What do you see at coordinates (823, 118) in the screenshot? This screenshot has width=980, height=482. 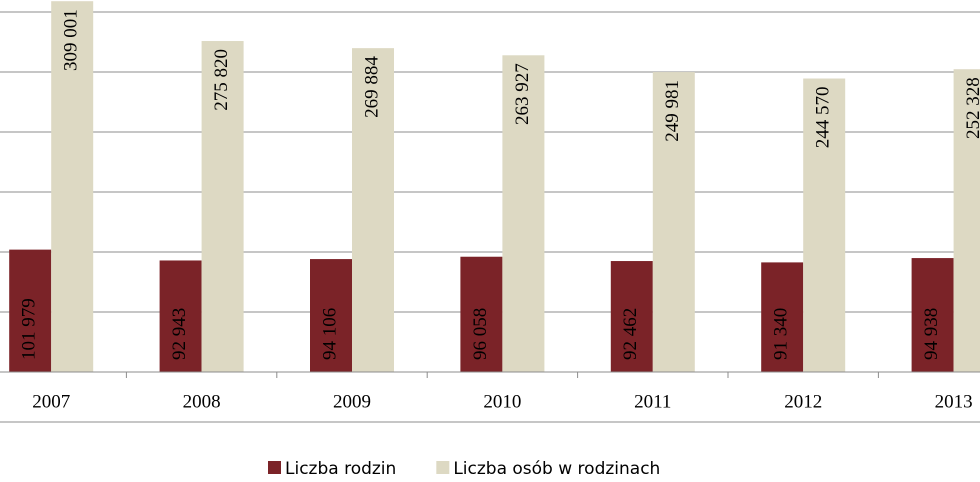 I see `value-label: 244 570` at bounding box center [823, 118].